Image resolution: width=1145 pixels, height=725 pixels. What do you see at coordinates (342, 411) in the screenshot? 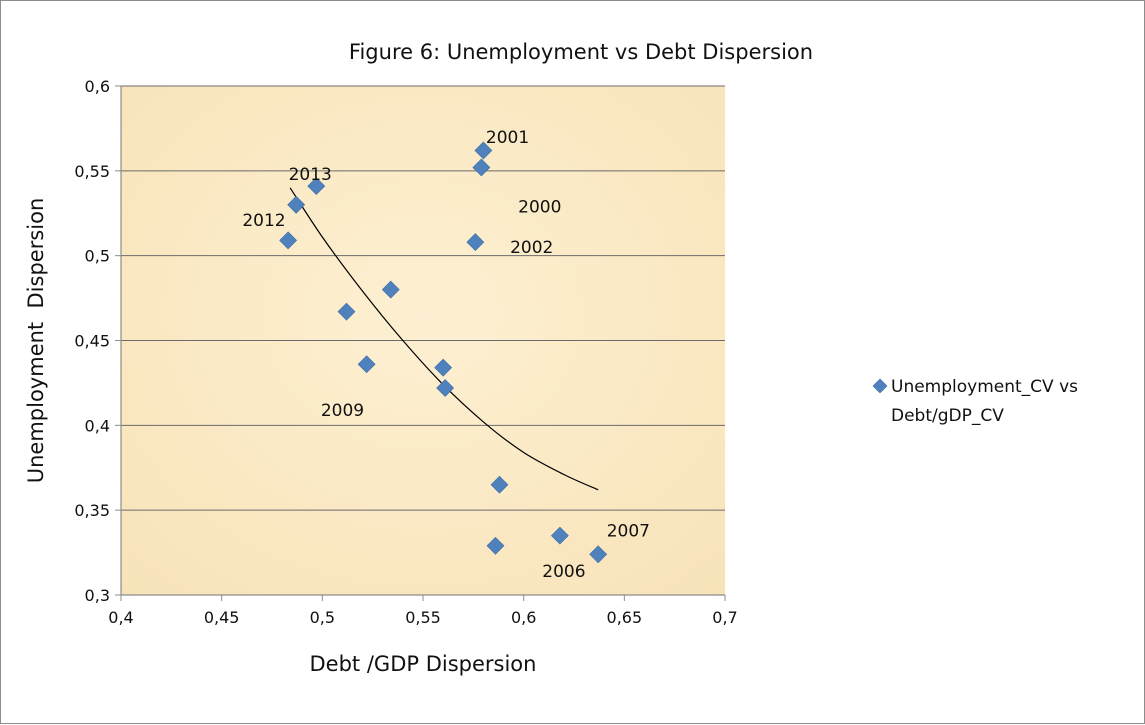
I see `year-annotation: 2009` at bounding box center [342, 411].